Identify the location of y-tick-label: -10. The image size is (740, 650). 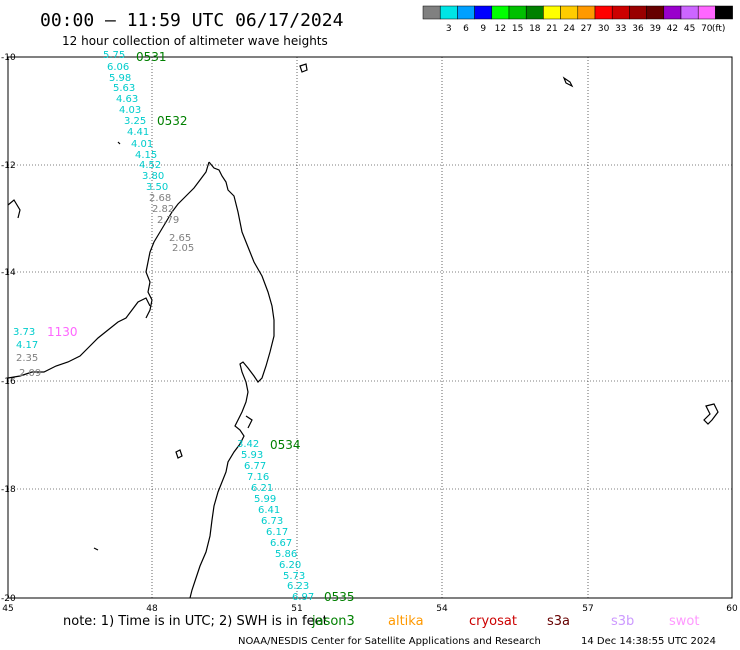
(8, 58).